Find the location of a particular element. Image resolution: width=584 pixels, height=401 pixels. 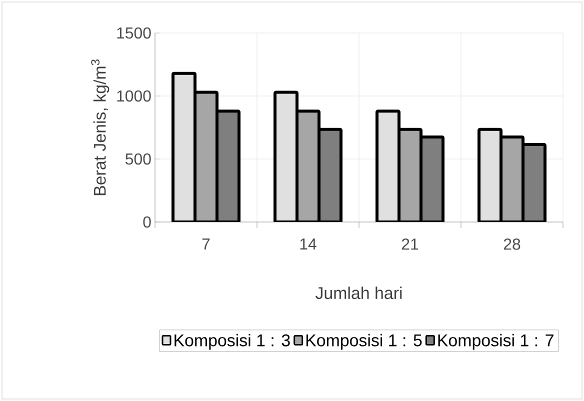

y-axis-title: Berat Jenis, kg/m$^{3}$ is located at coordinates (100, 128).